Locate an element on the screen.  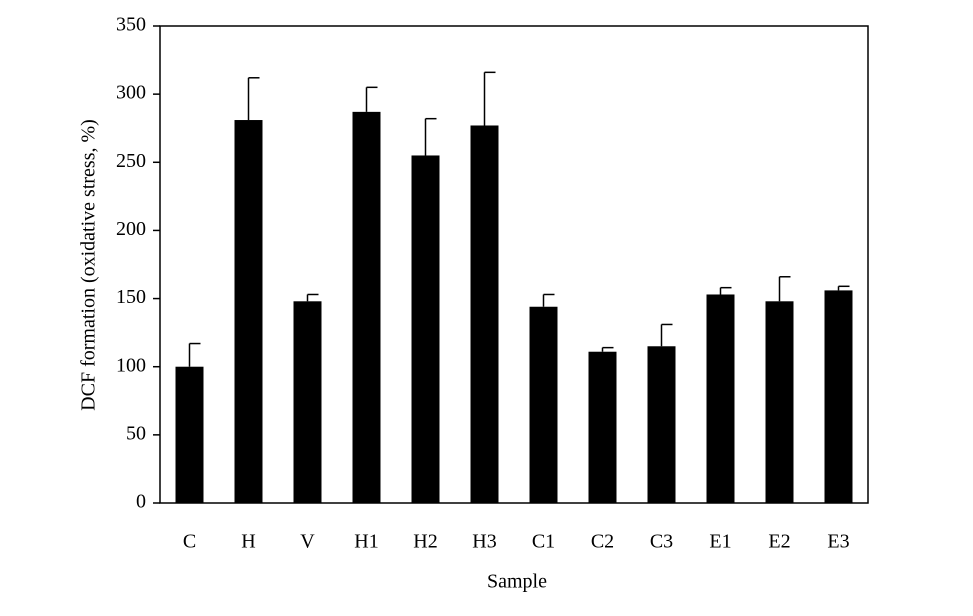
x-tick-label: C1 is located at coordinates (543, 542).